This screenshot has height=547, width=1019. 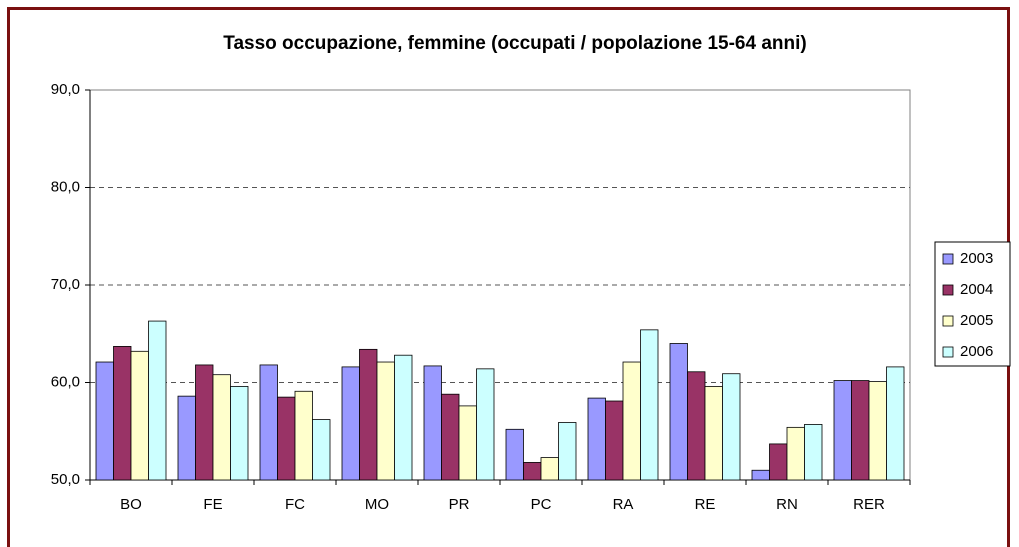 I want to click on y-tick-label: 90,0, so click(x=65, y=89).